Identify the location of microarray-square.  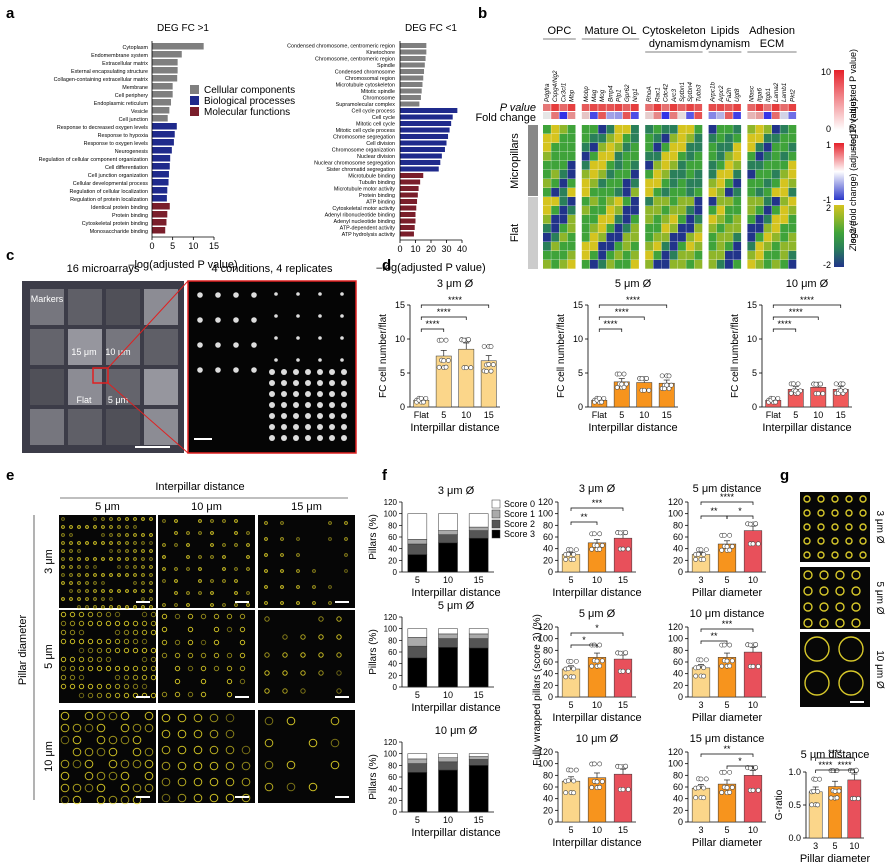
(85, 427).